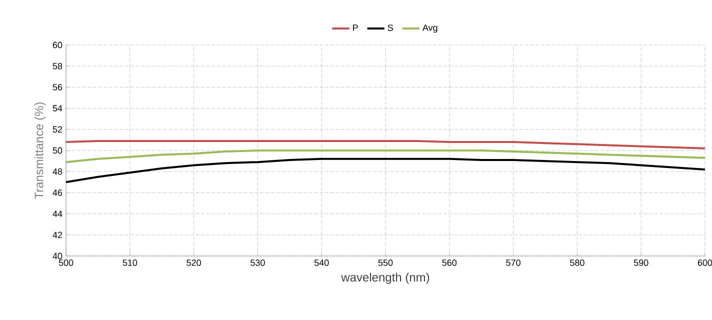 The image size is (712, 320). What do you see at coordinates (57, 45) in the screenshot?
I see `y-tick-label: 60` at bounding box center [57, 45].